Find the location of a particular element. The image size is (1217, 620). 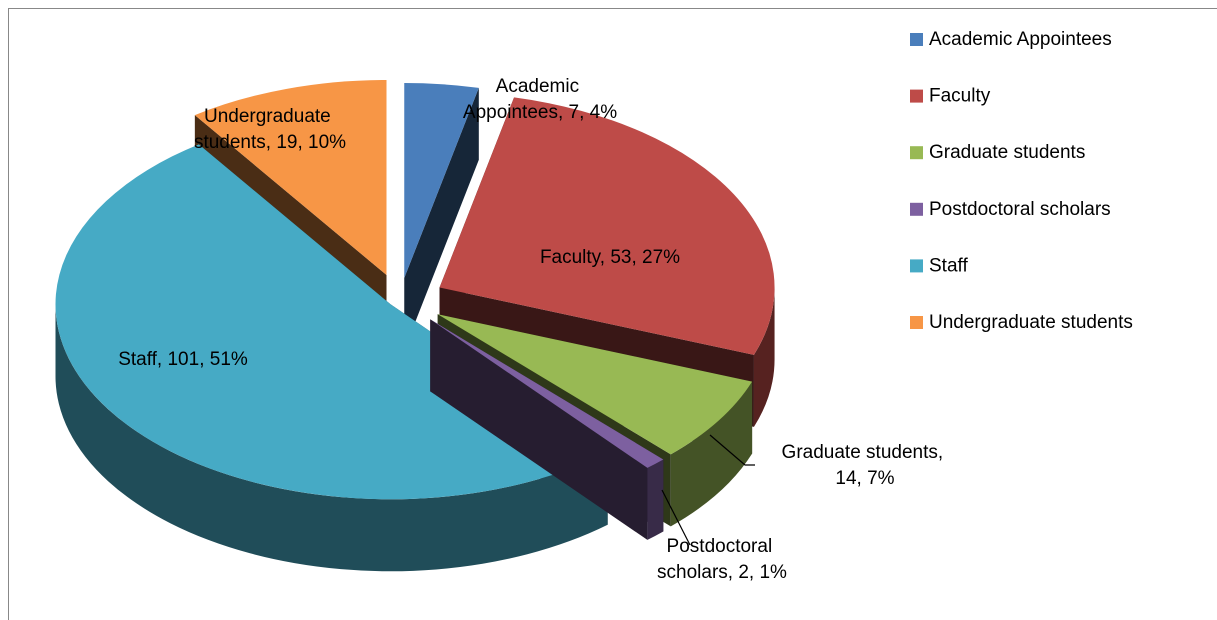

data-label: Staff, 101, 51% is located at coordinates (183, 359).